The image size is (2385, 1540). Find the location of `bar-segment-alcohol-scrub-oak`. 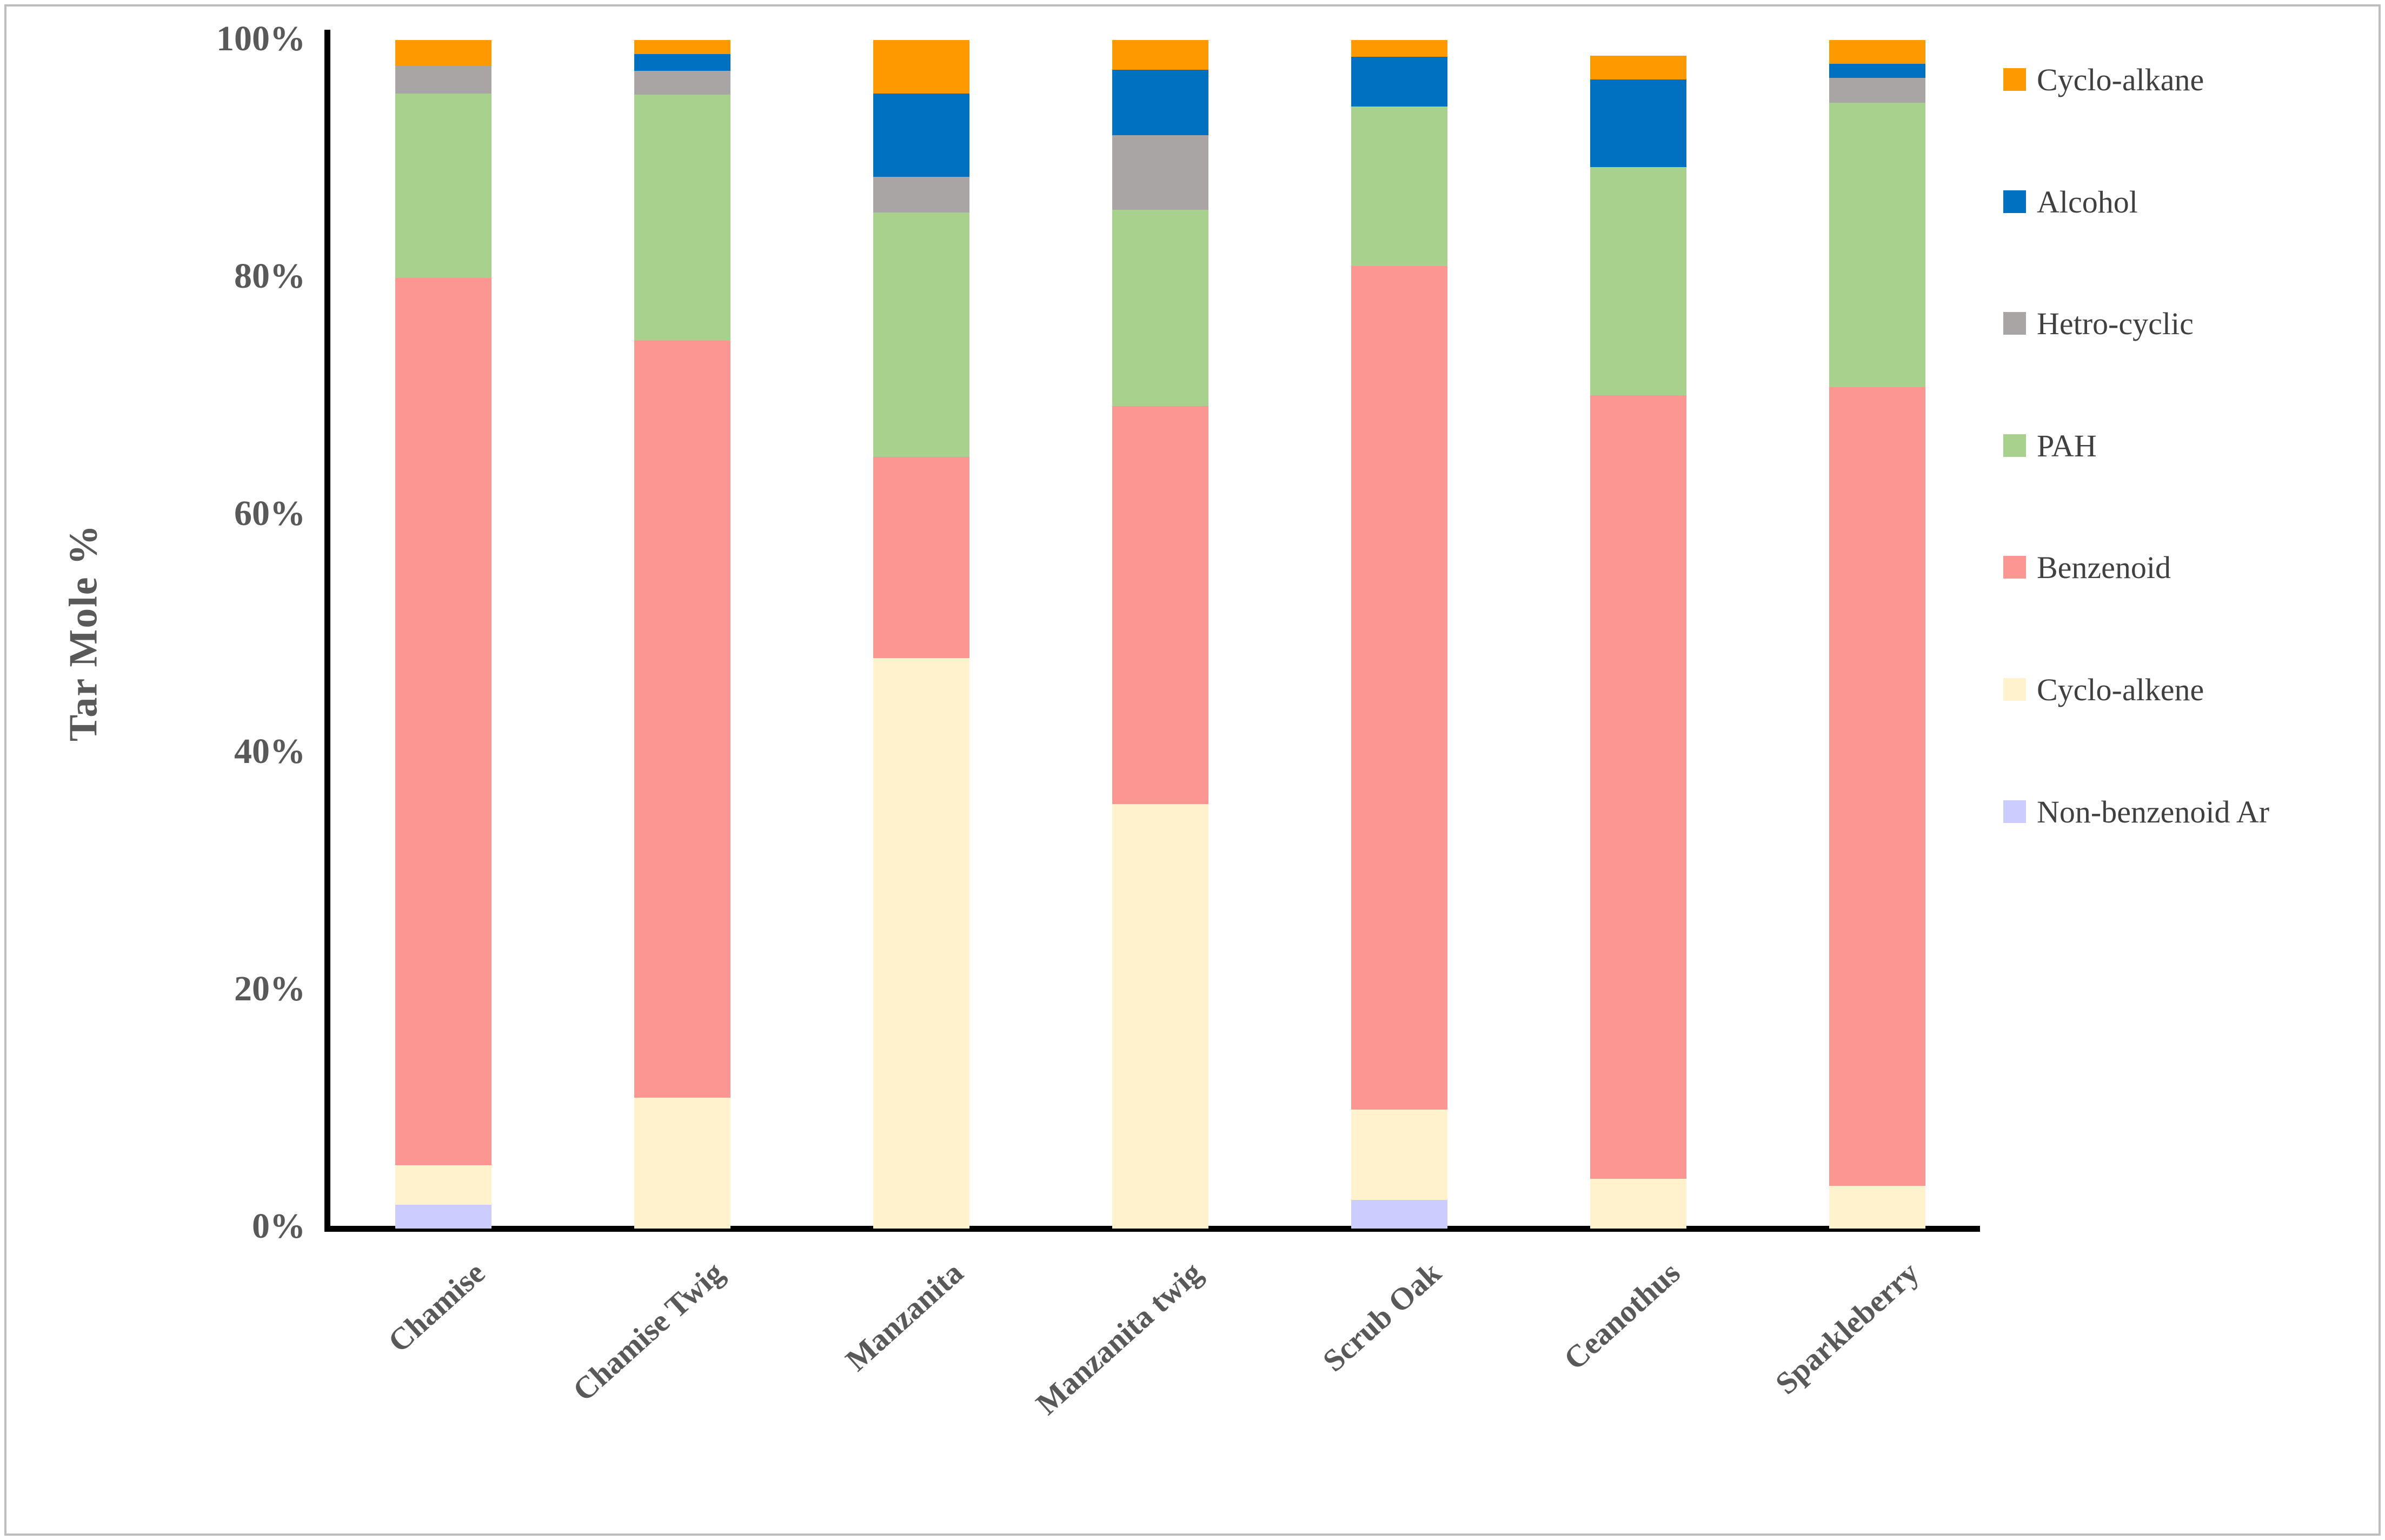

bar-segment-alcohol-scrub-oak is located at coordinates (1399, 81).